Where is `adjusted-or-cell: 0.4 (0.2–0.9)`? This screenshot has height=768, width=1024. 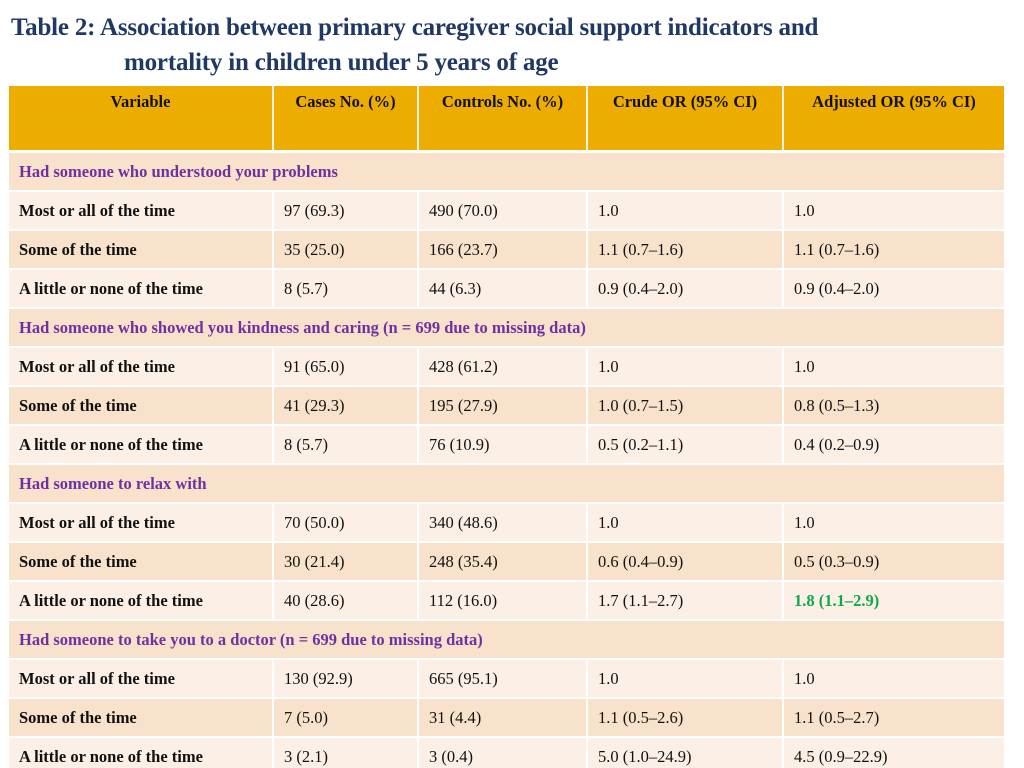
adjusted-or-cell: 0.4 (0.2–0.9) is located at coordinates (893, 445).